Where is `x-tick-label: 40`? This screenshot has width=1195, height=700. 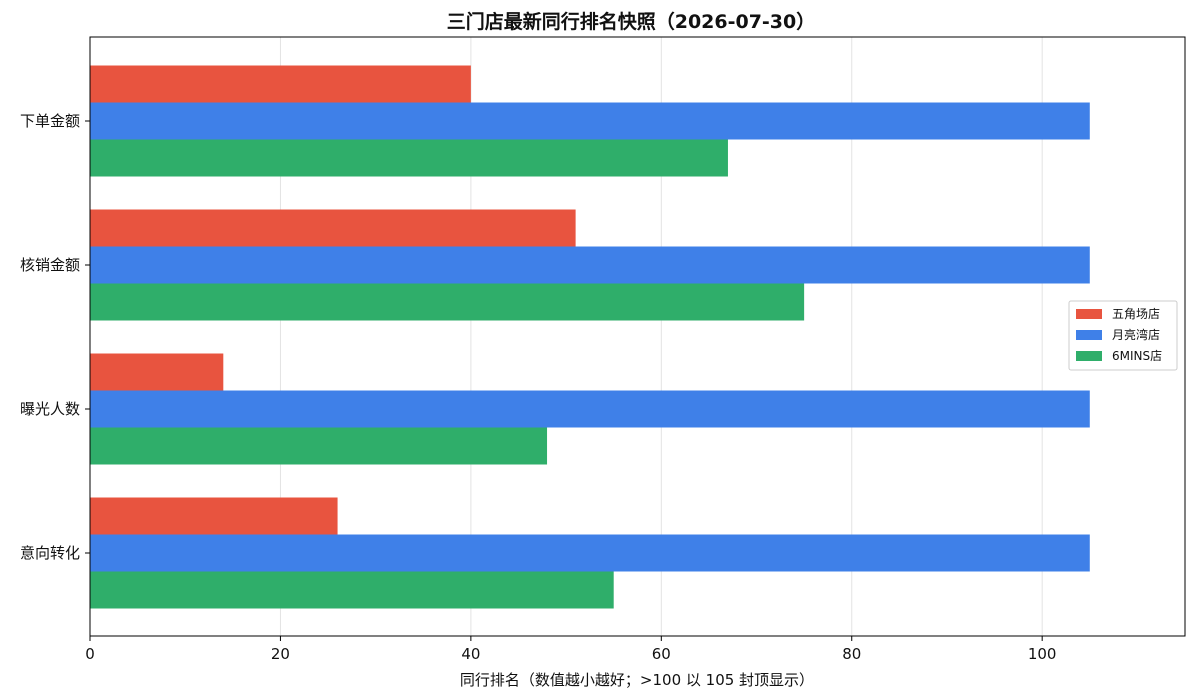
x-tick-label: 40 is located at coordinates (470, 654).